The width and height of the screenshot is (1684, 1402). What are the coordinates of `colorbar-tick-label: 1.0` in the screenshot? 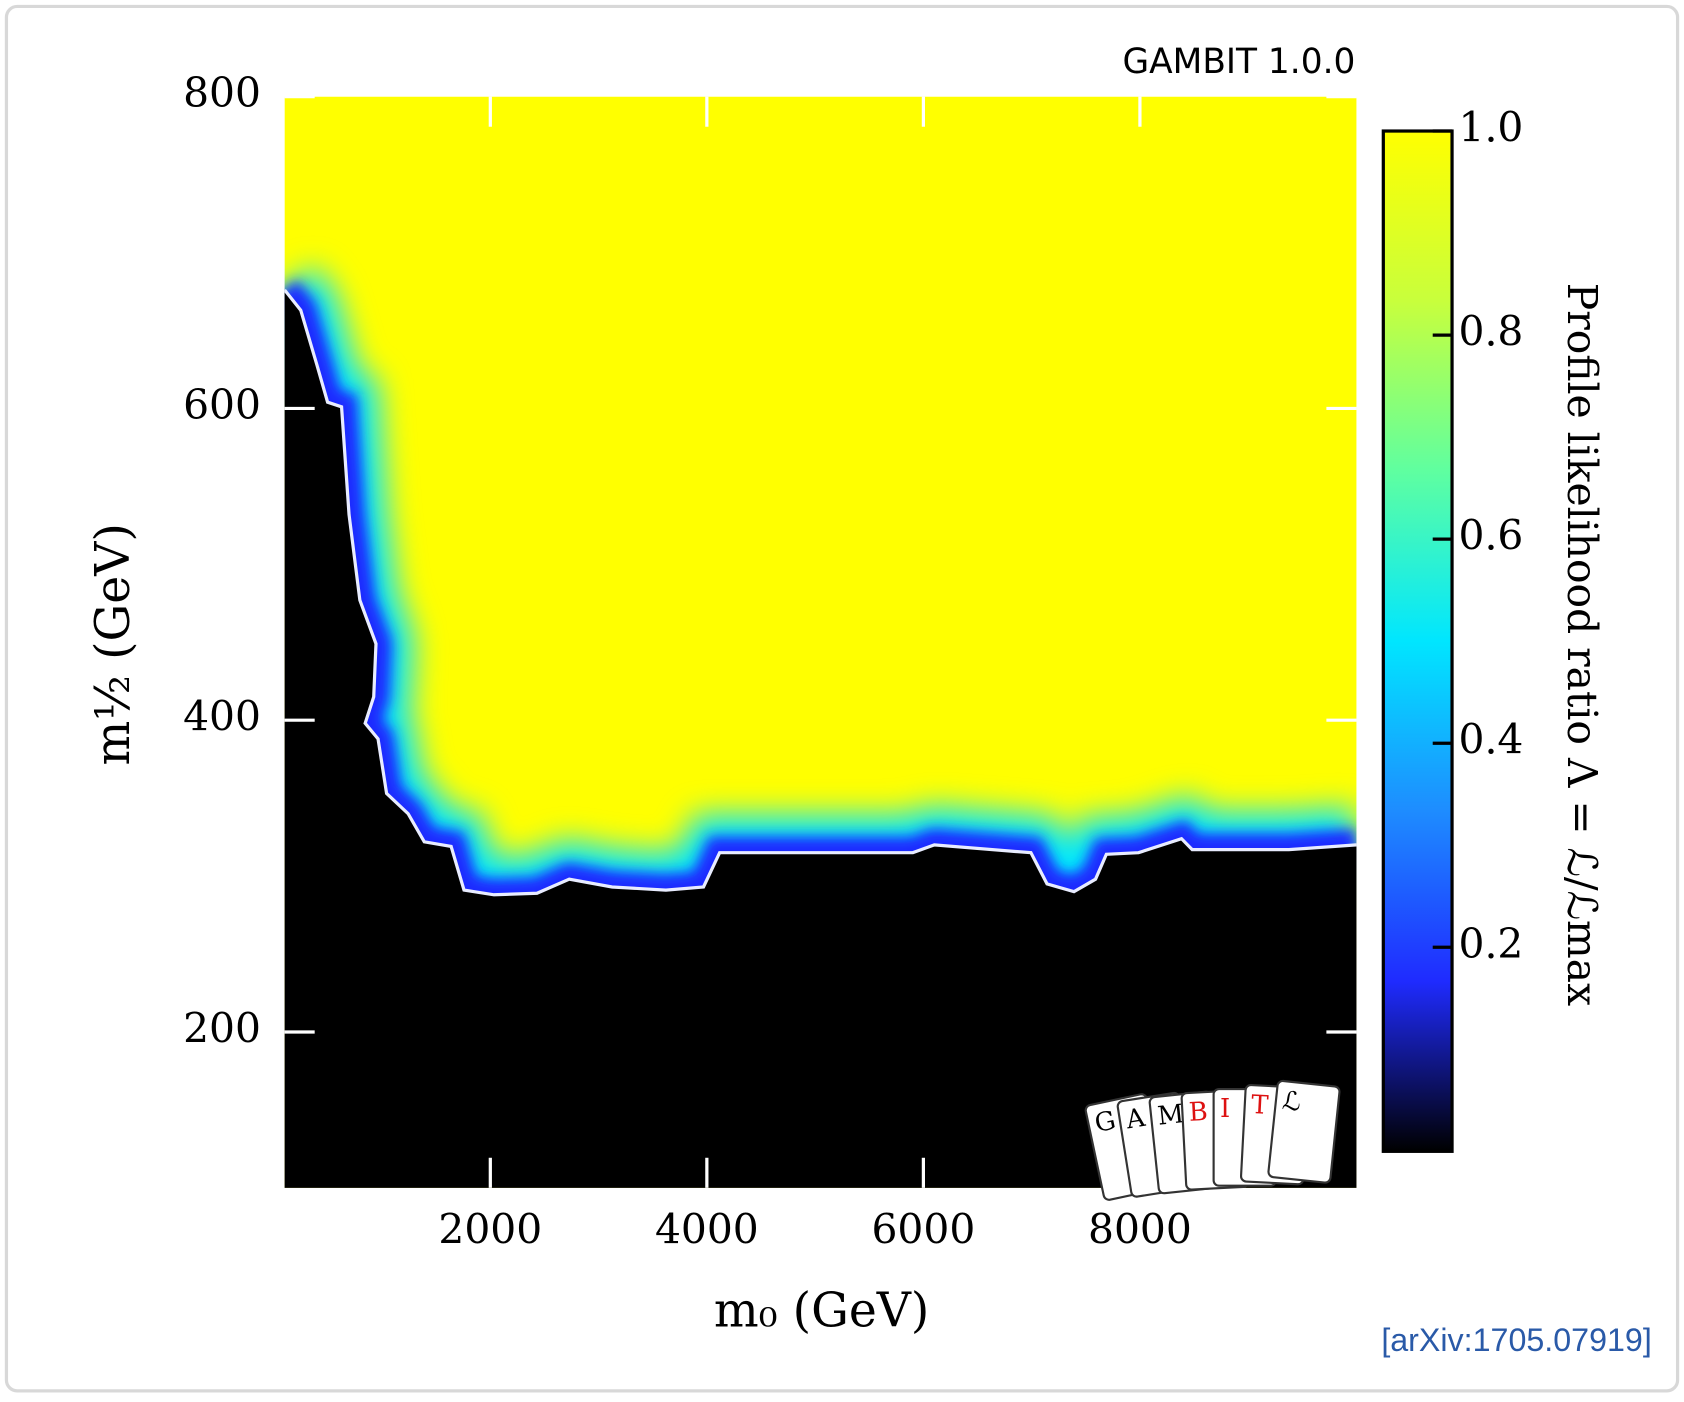 It's located at (1490, 128).